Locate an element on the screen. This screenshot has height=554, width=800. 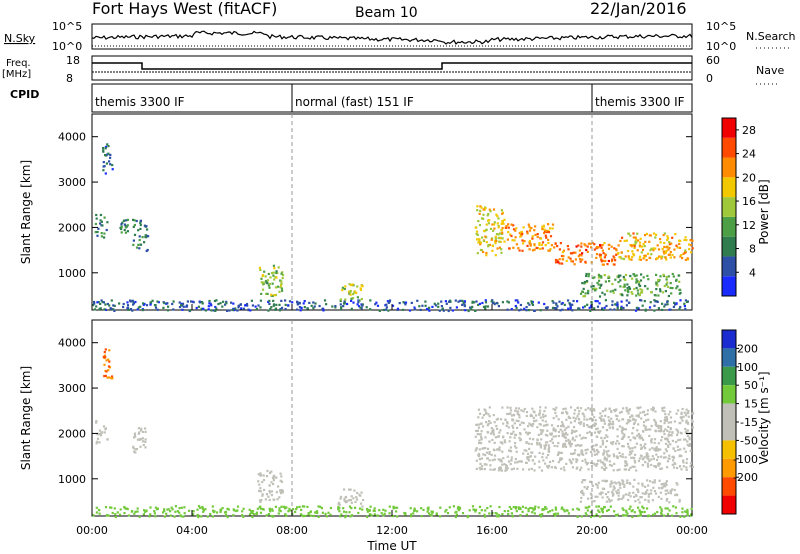
power-colorbar-tick-label: 12 is located at coordinates (749, 225).